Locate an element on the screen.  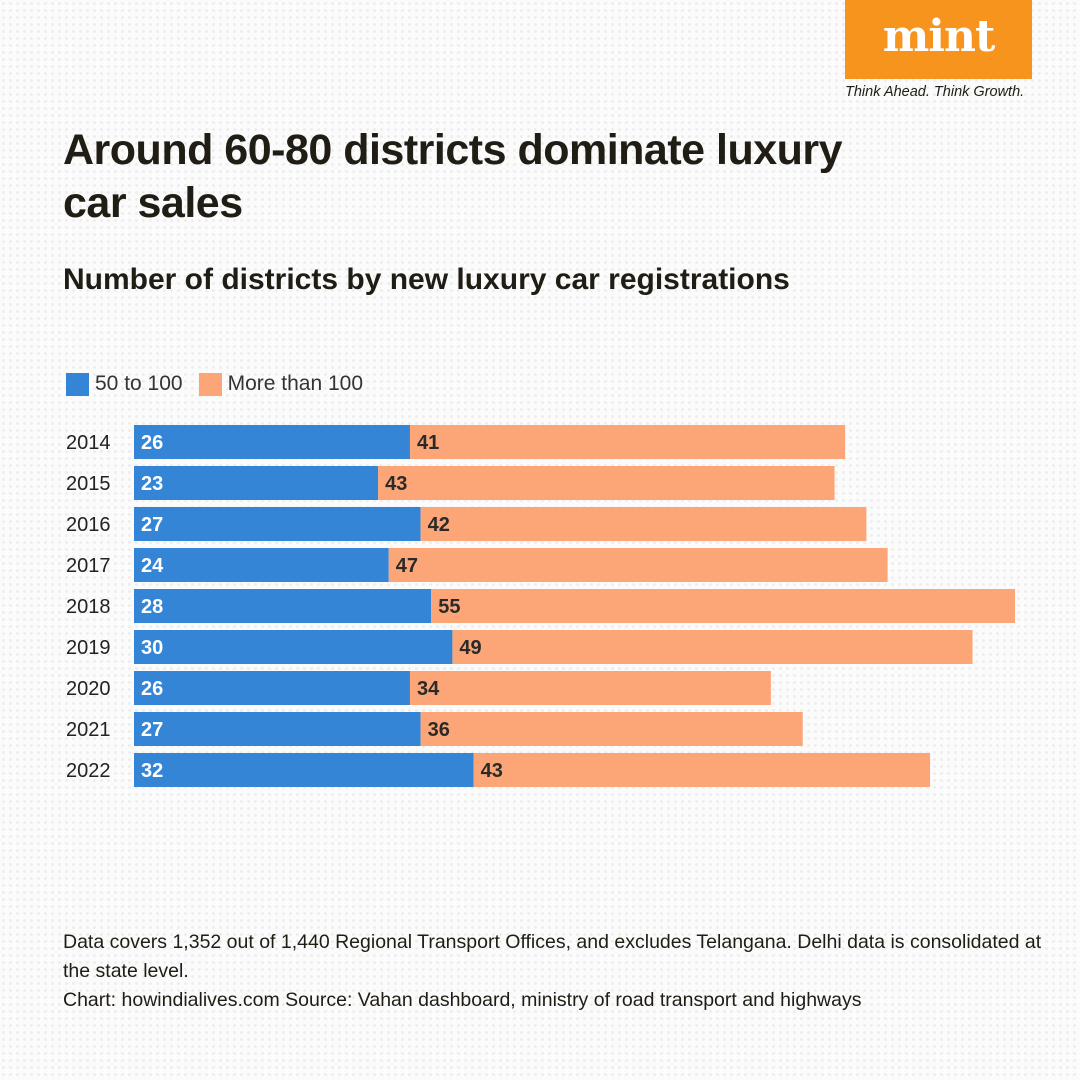
data-label: 23 is located at coordinates (152, 484).